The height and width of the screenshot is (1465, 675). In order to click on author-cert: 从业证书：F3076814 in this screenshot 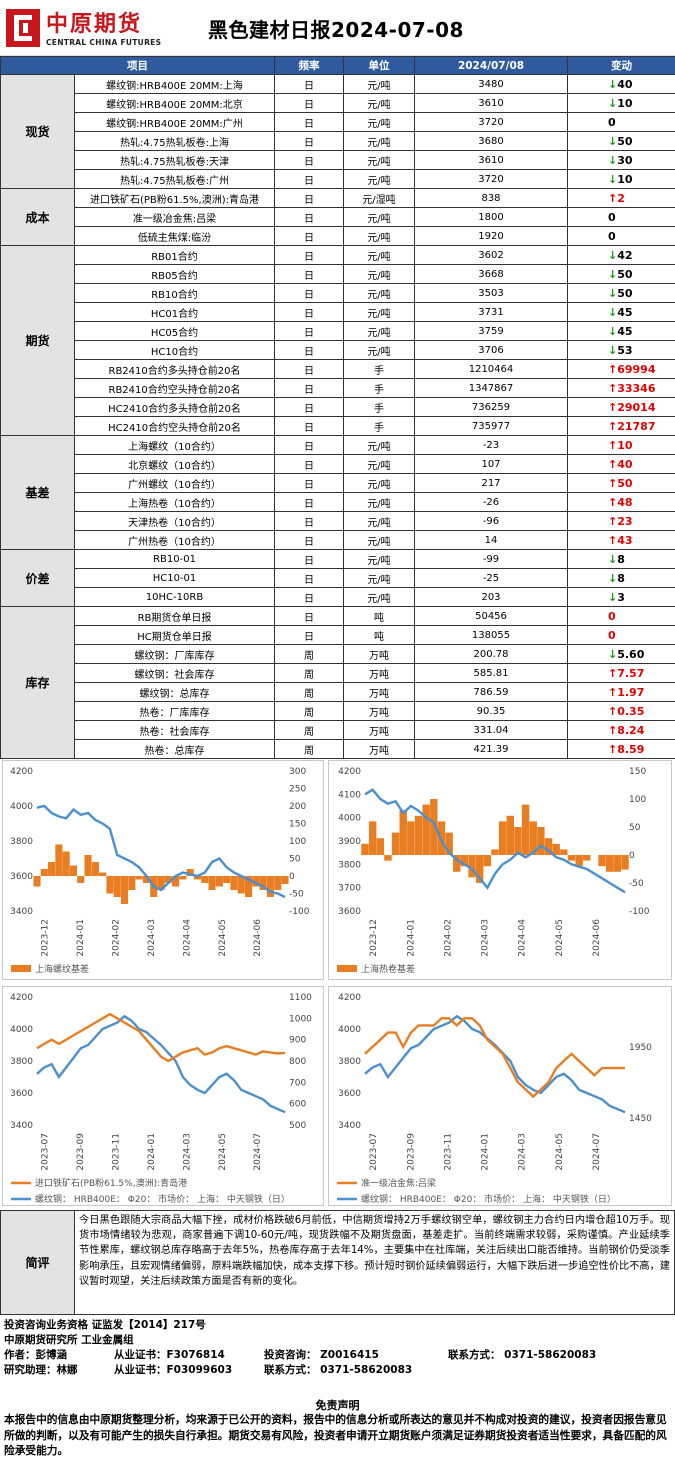, I will do `click(169, 1355)`.